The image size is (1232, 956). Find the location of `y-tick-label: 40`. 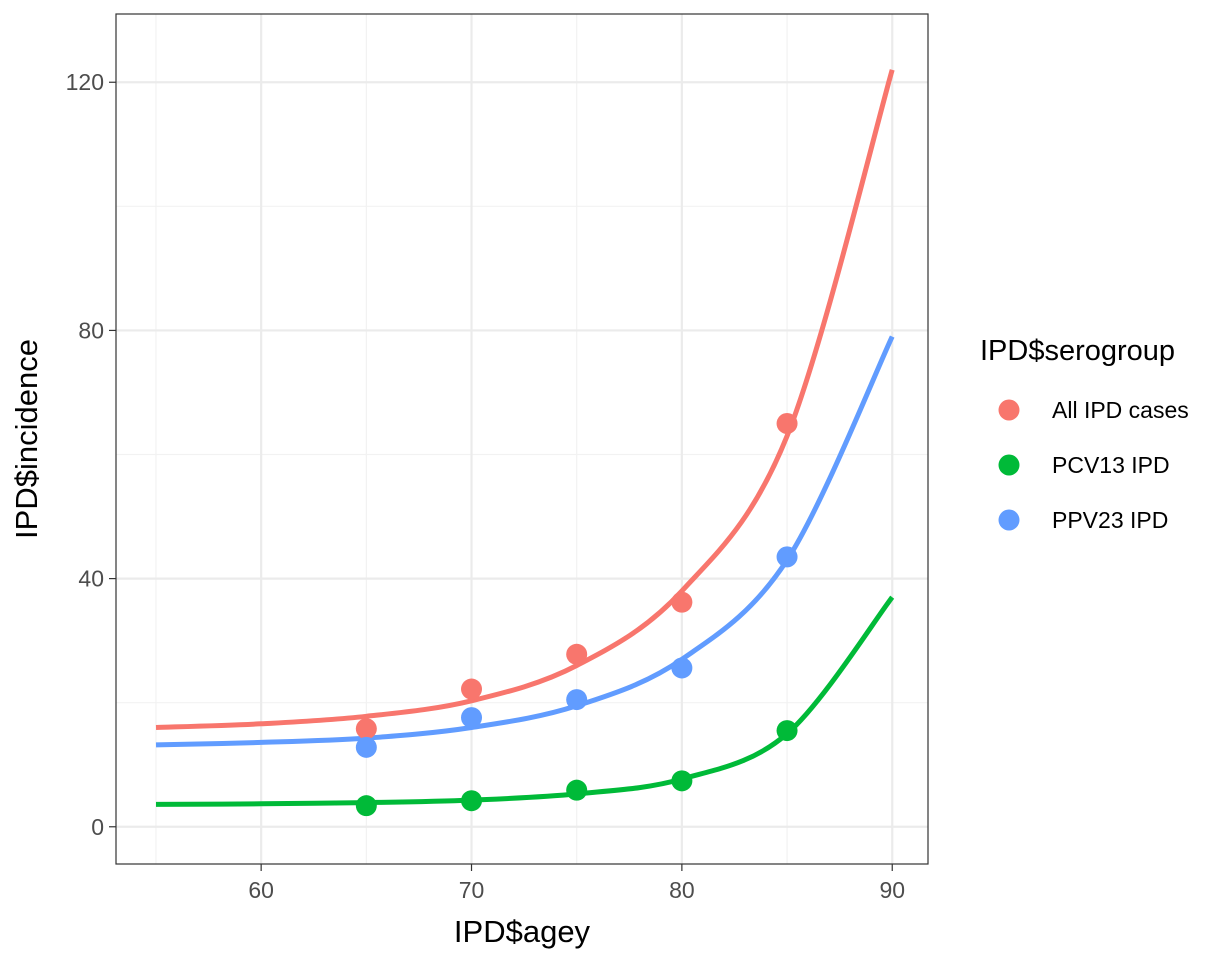

y-tick-label: 40 is located at coordinates (91, 579).